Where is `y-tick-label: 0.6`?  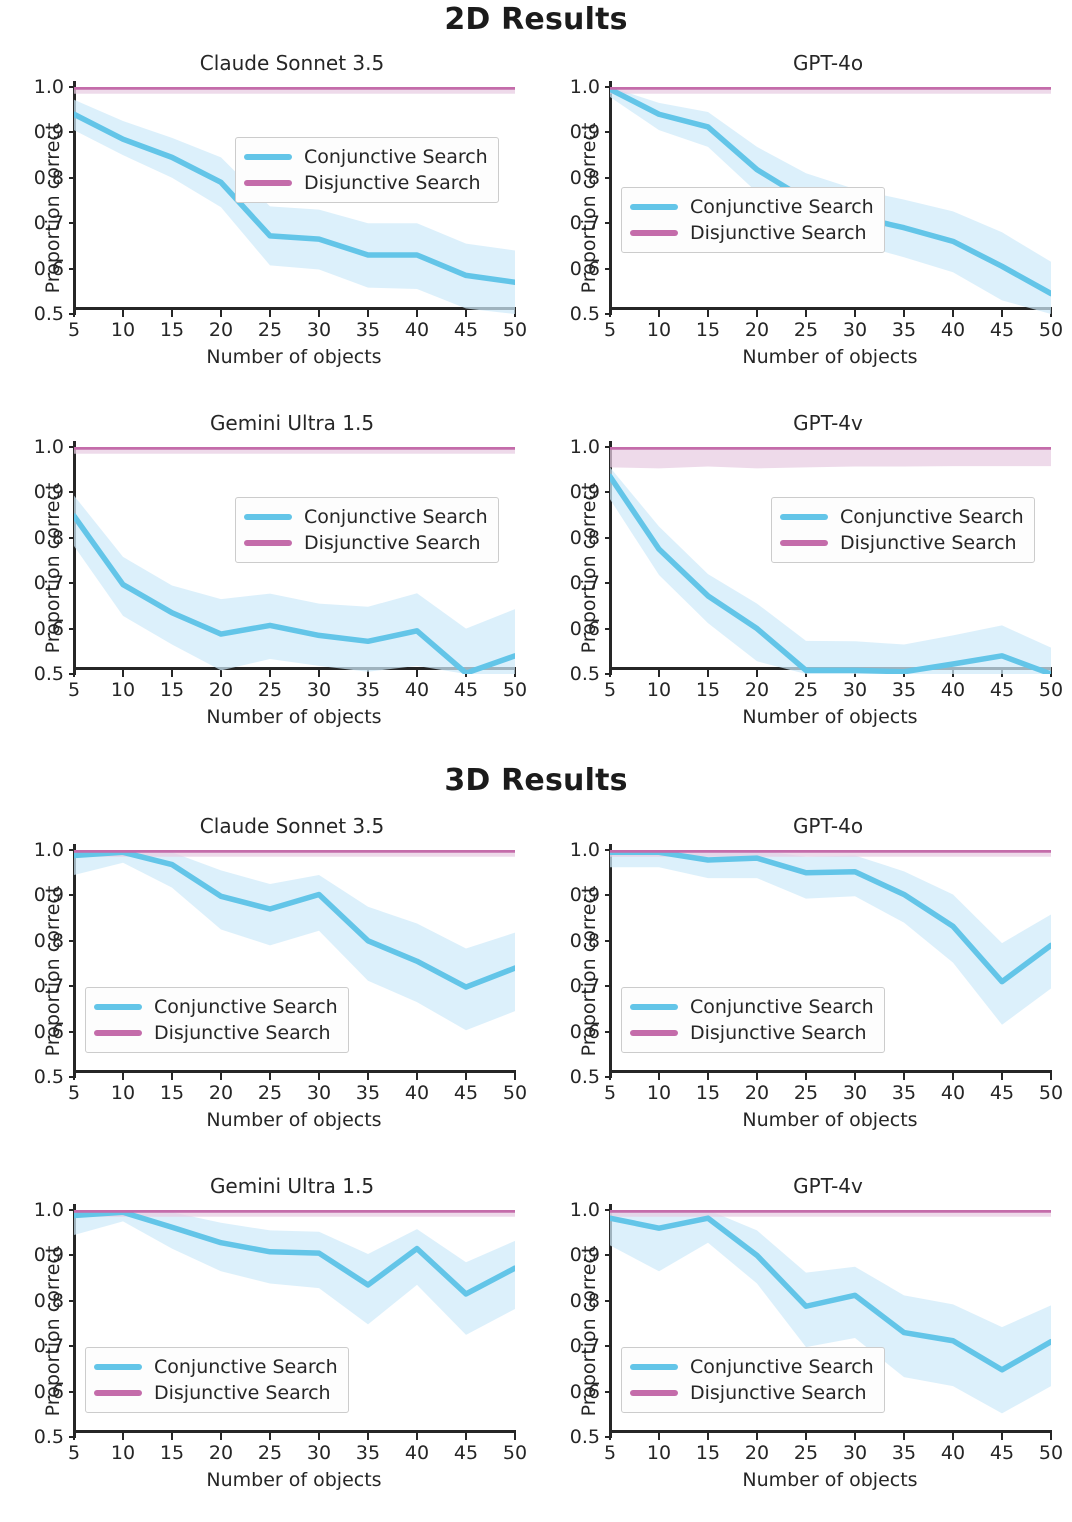 y-tick-label: 0.6 is located at coordinates (584, 268).